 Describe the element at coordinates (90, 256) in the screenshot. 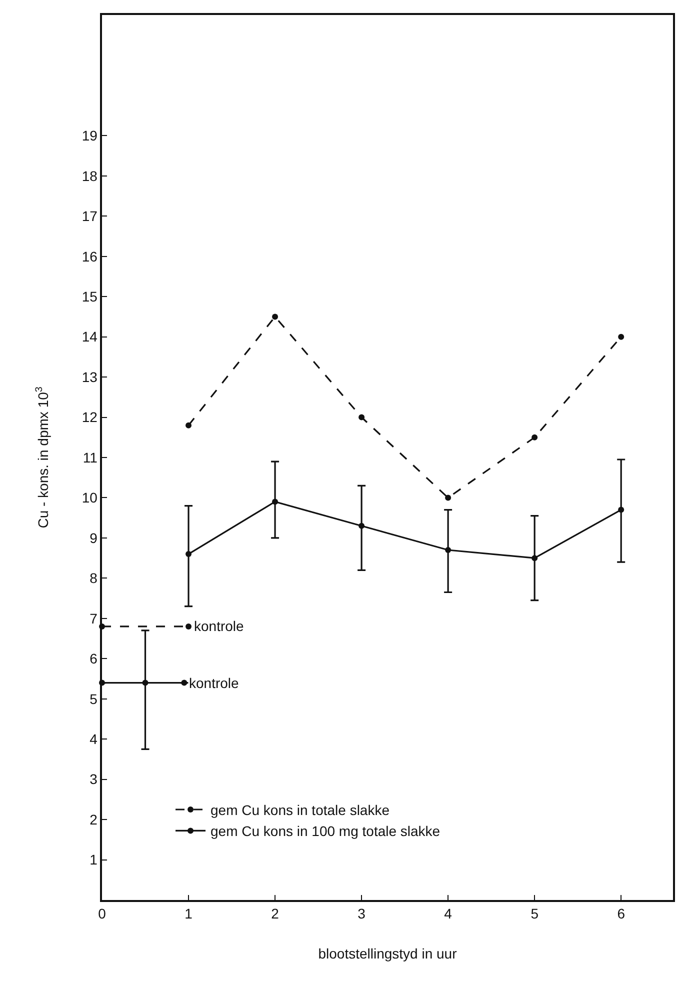

I see `y-tick-label: 16` at that location.